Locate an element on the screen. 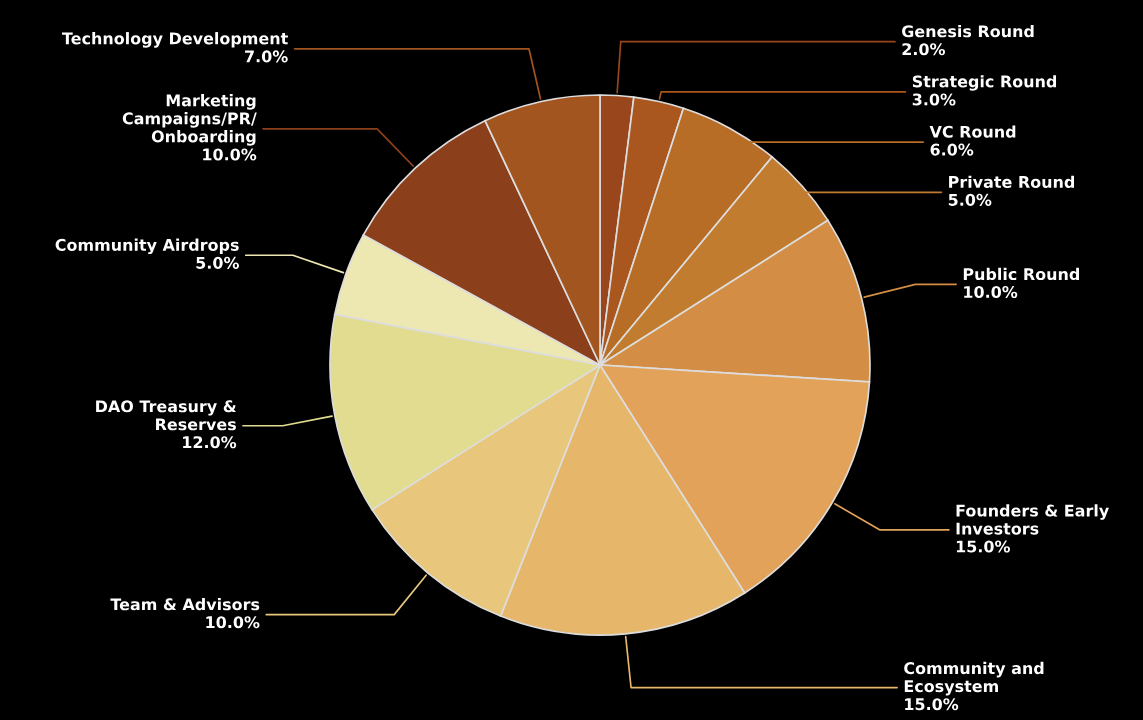 Image resolution: width=1143 pixels, height=720 pixels. slice-label: Strategic Round is located at coordinates (984, 83).